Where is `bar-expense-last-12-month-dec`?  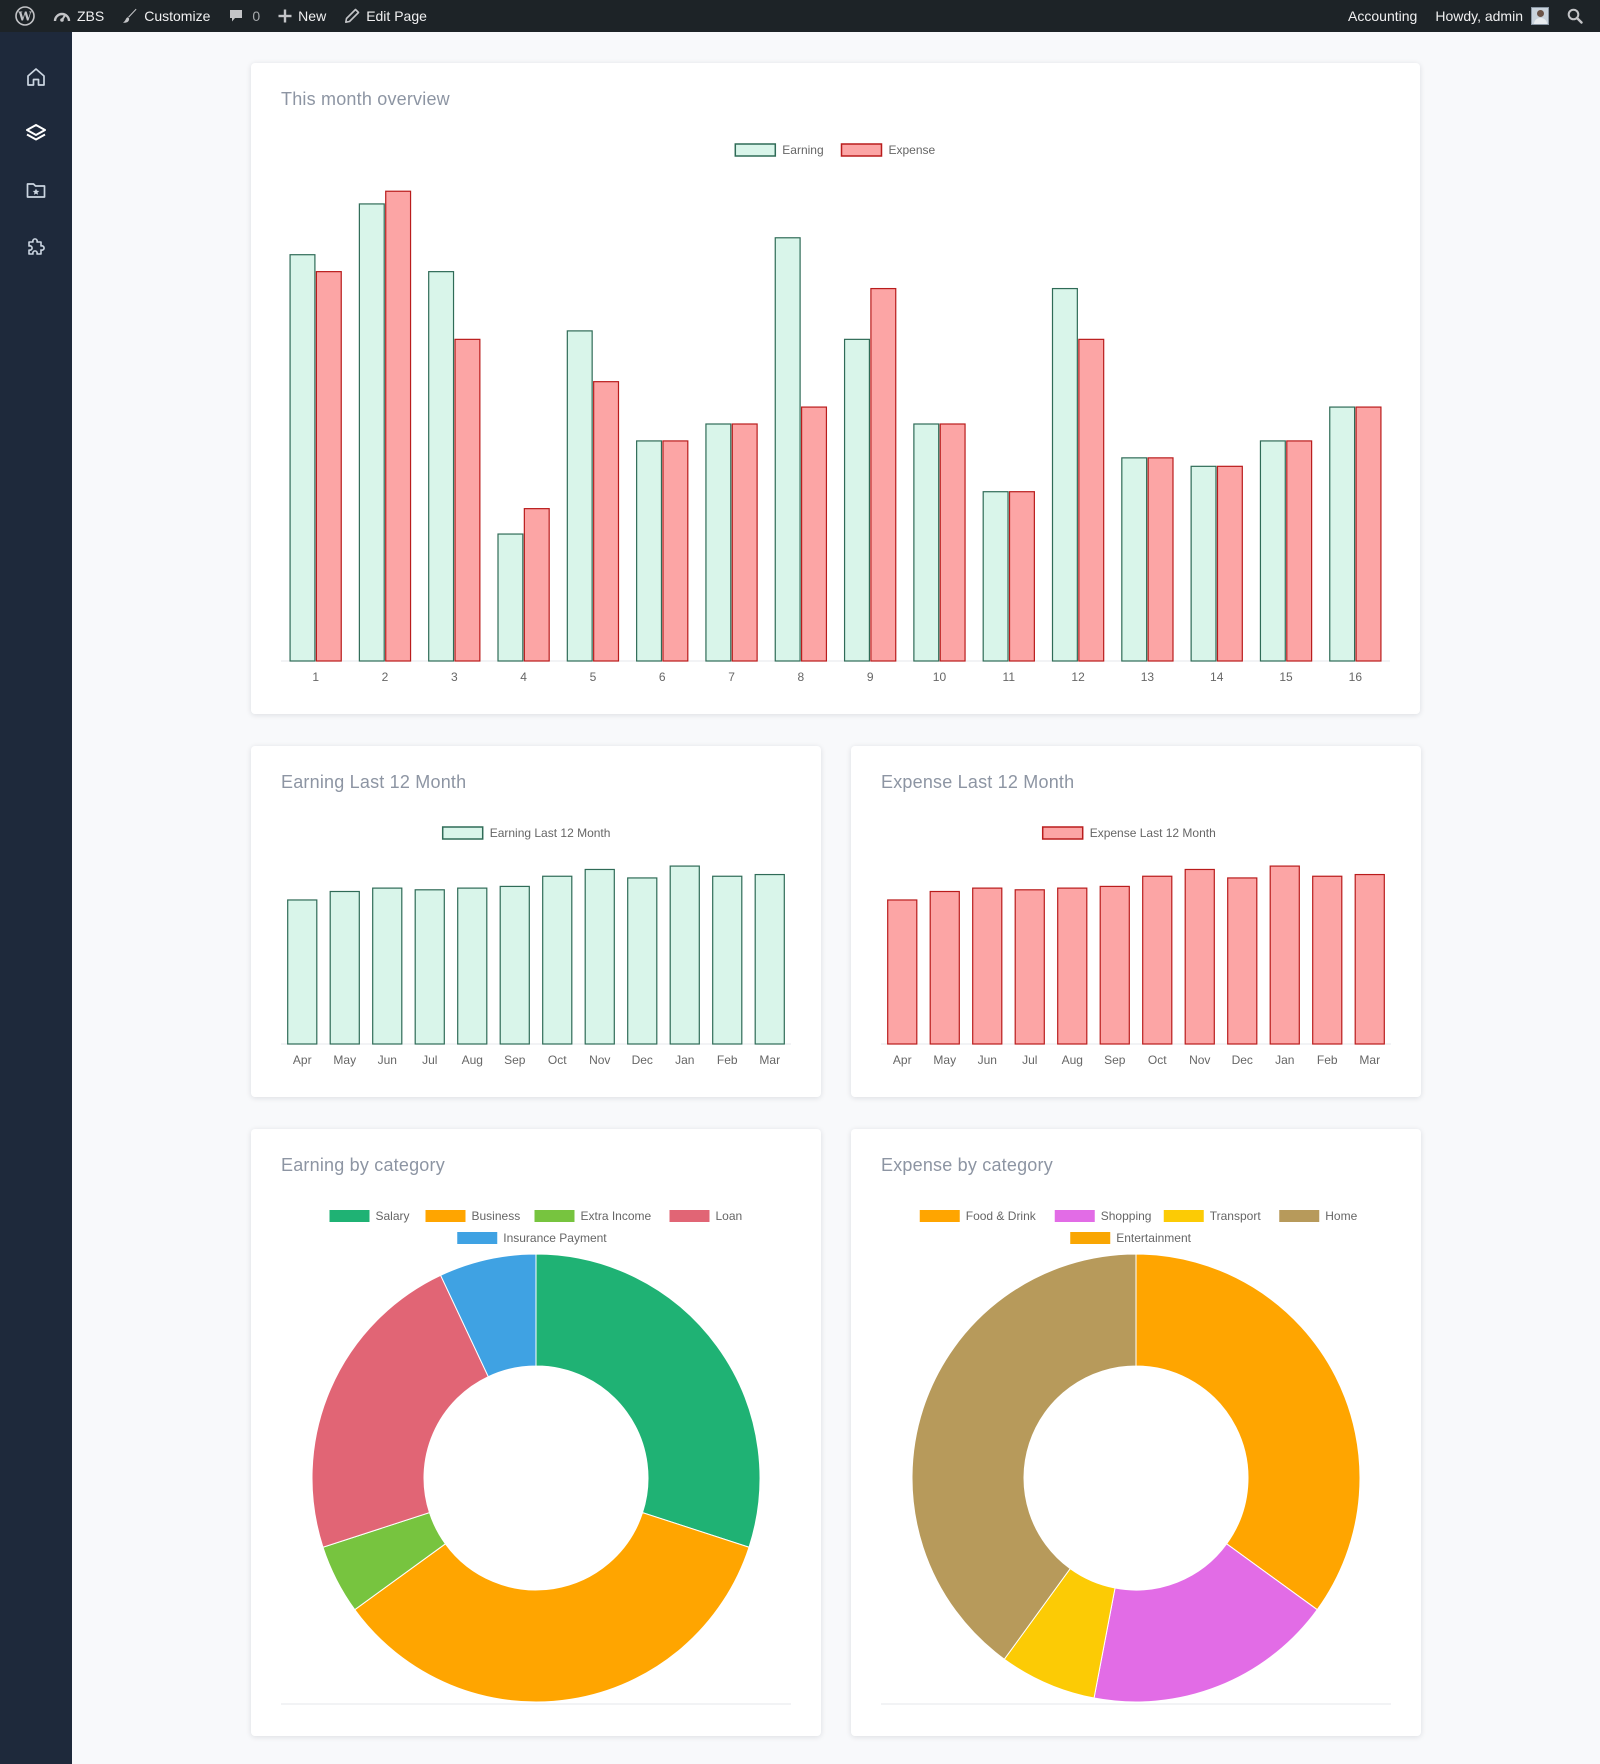 bar-expense-last-12-month-dec is located at coordinates (1242, 961).